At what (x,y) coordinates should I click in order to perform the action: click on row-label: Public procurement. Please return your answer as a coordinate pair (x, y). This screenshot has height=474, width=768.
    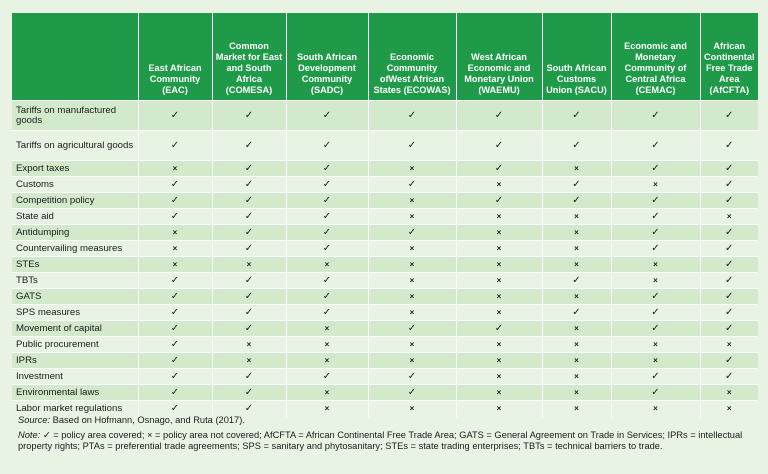
    Looking at the image, I should click on (75, 344).